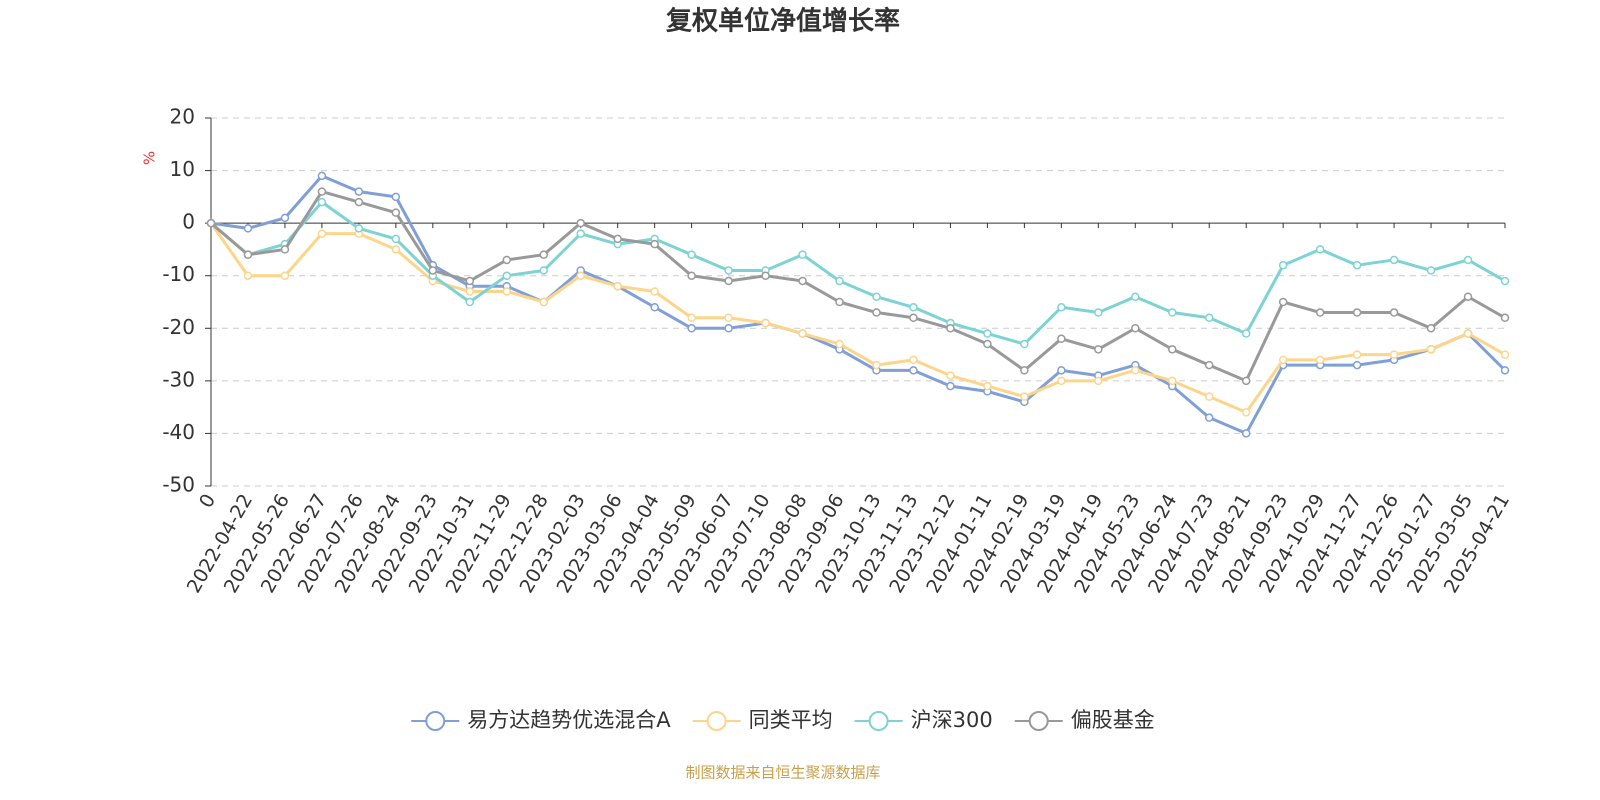 The width and height of the screenshot is (1600, 800). Describe the element at coordinates (178, 274) in the screenshot. I see `y-tick-label: -10` at that location.